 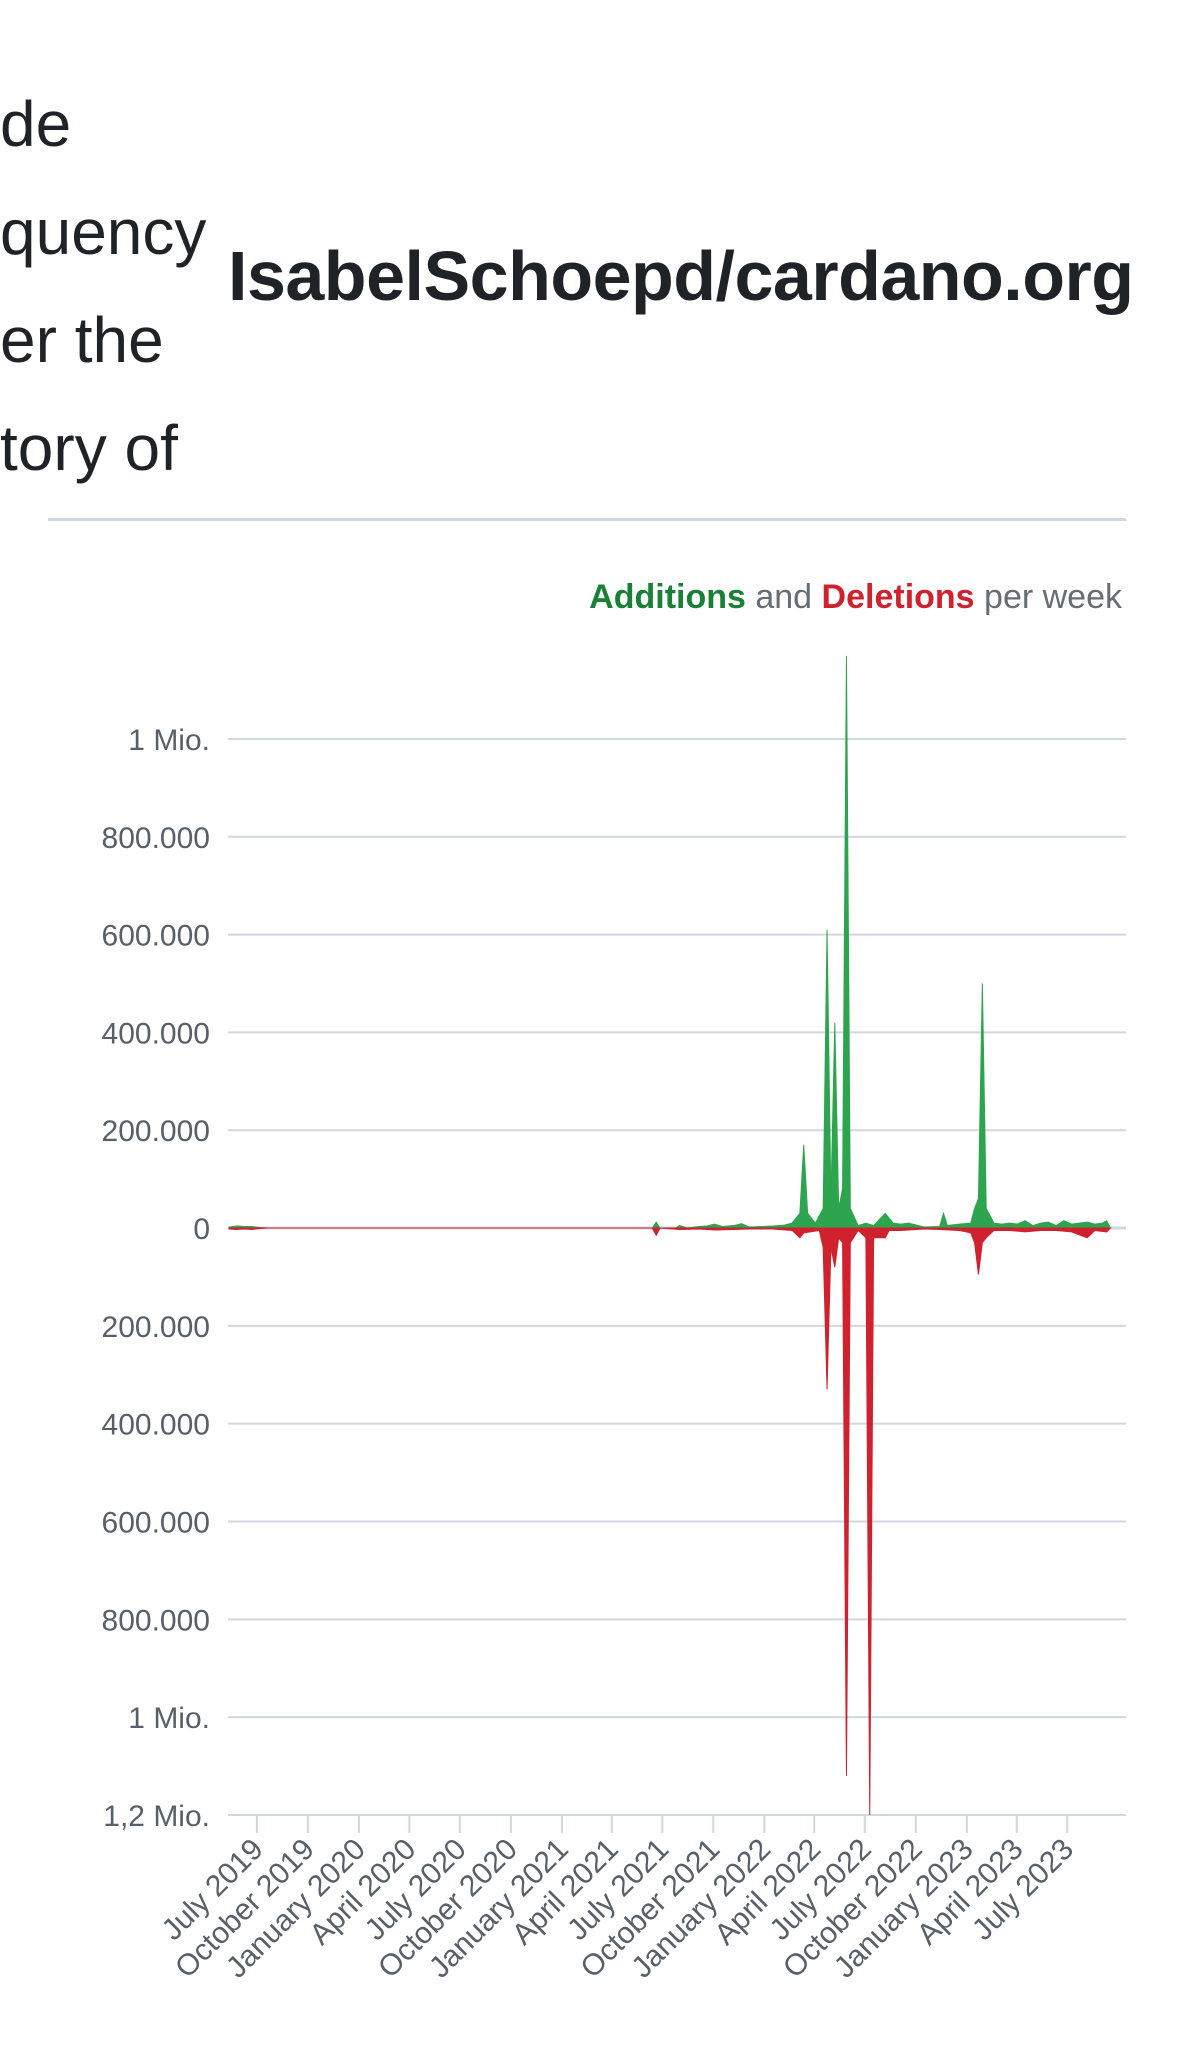 I want to click on chart-legend: Additions and Deletions per week, so click(x=855, y=597).